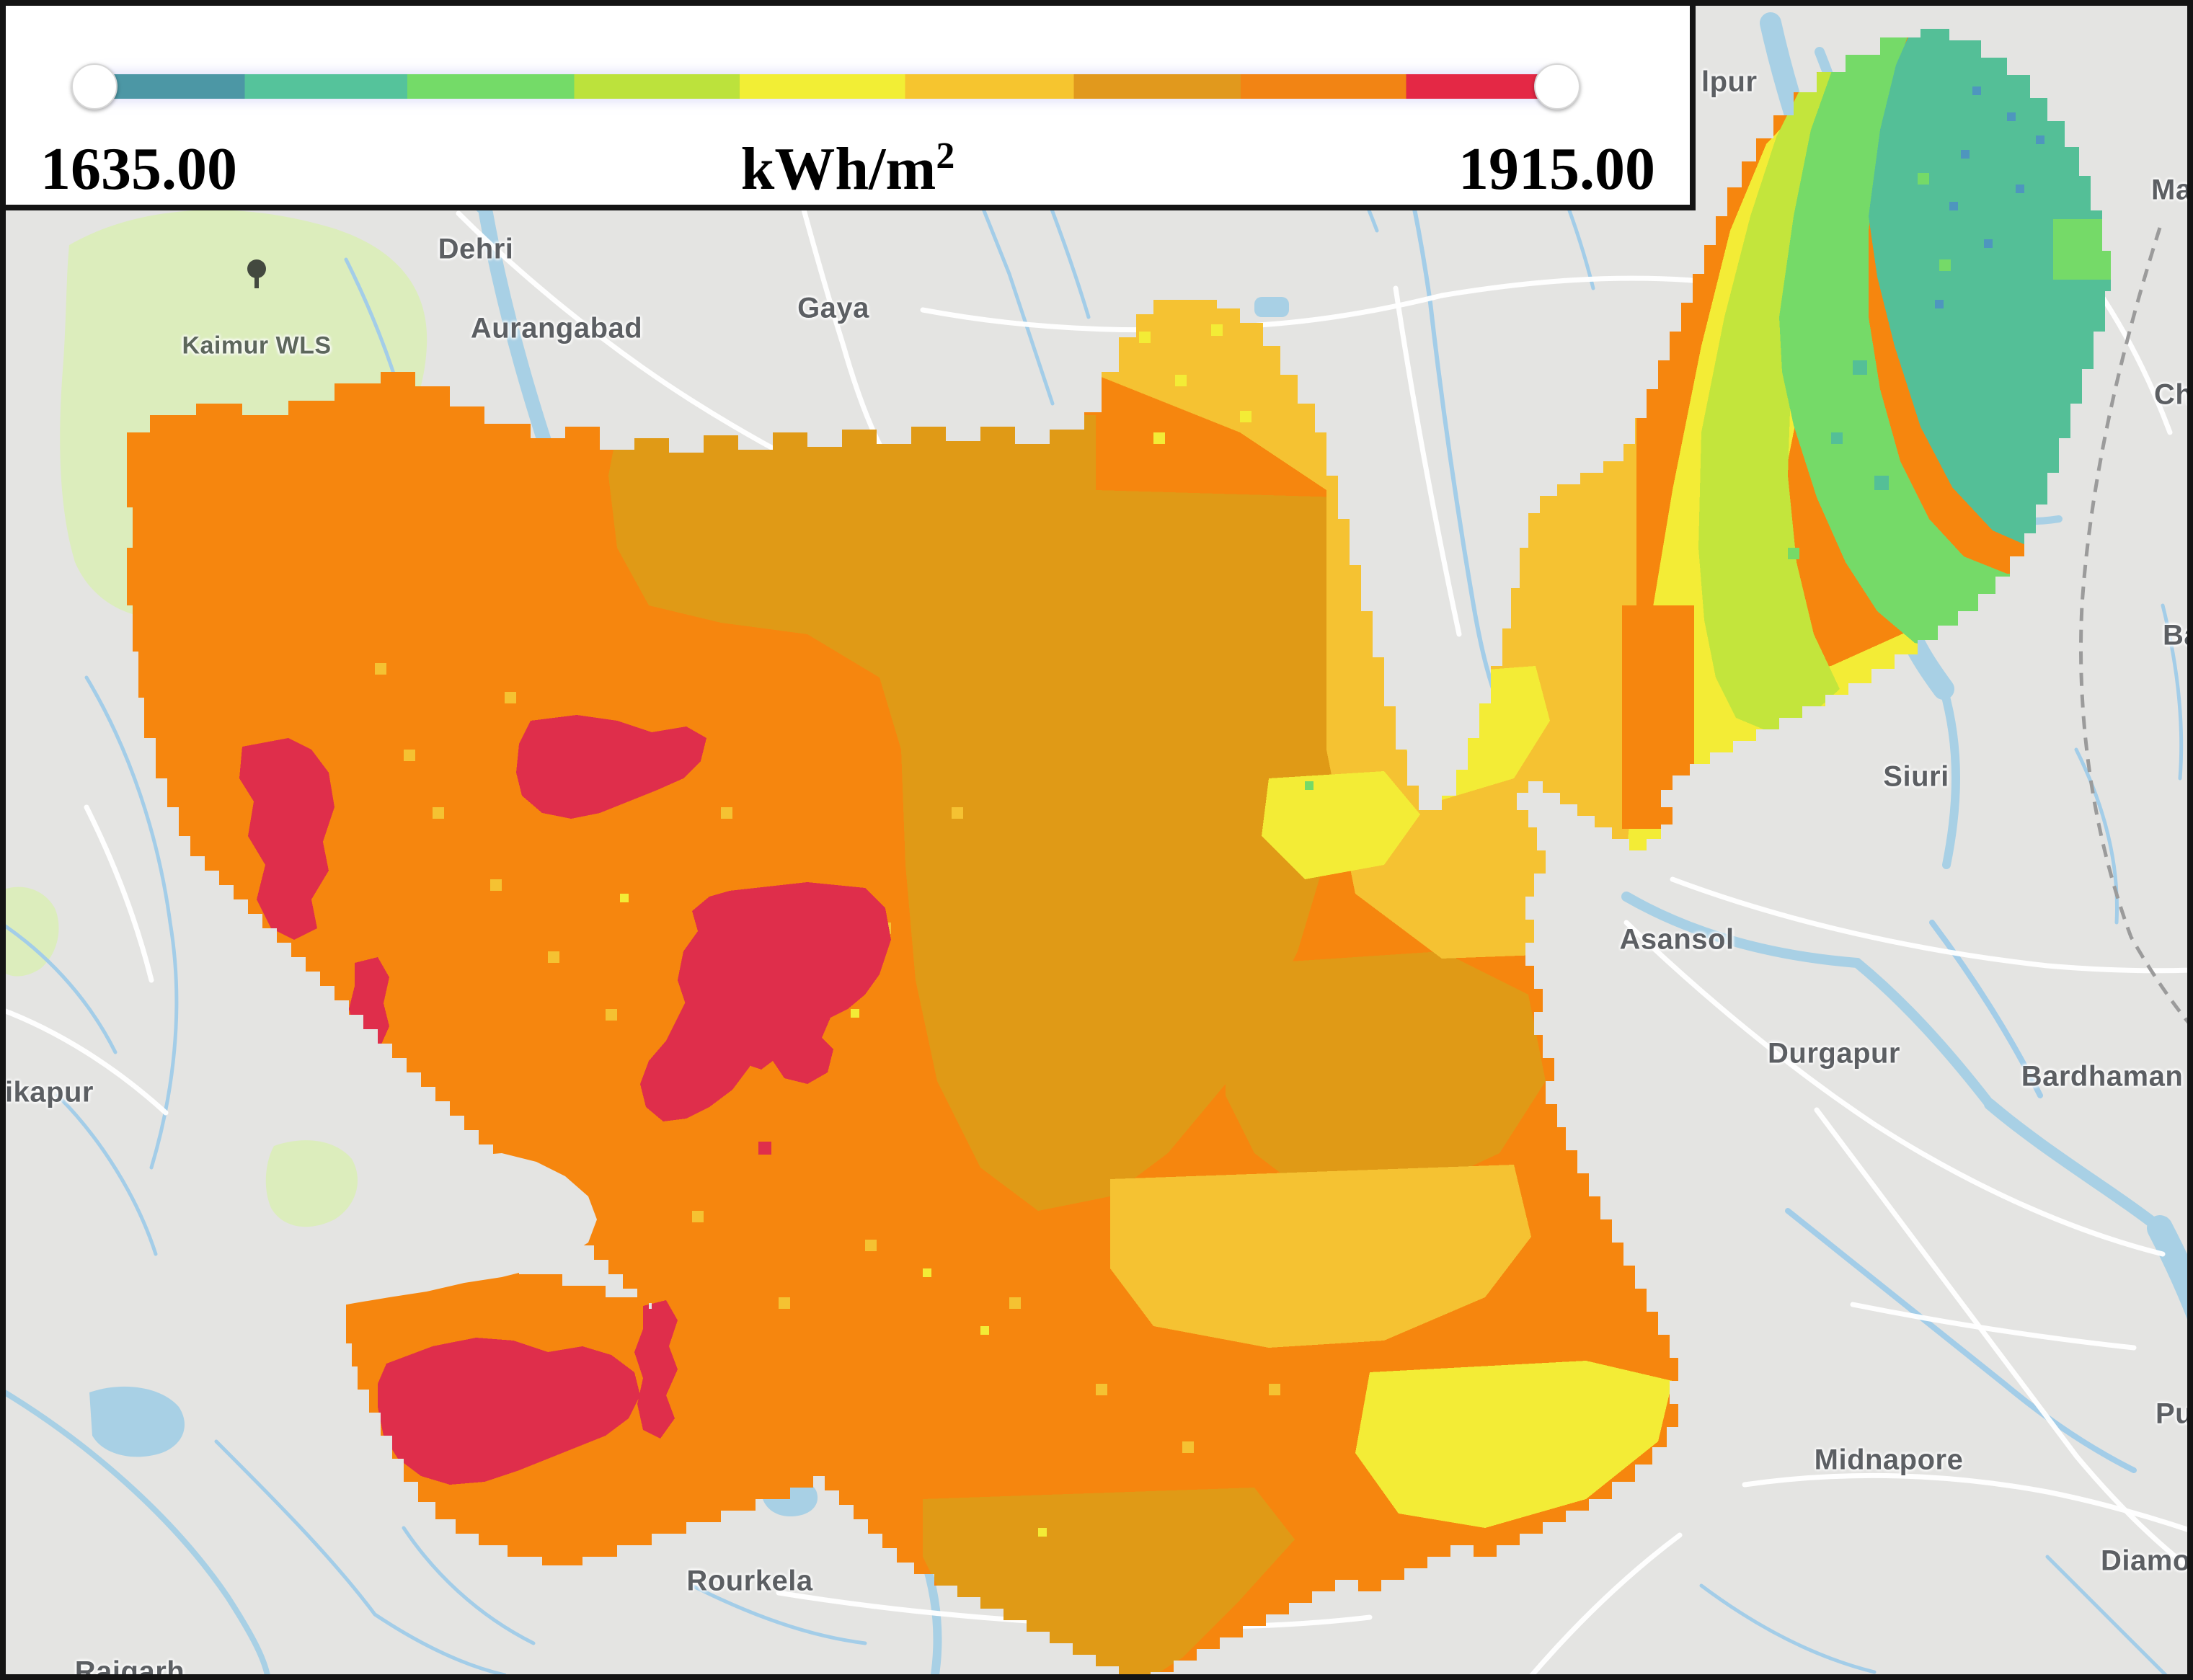 This screenshot has height=1680, width=2193. Describe the element at coordinates (2136, 627) in the screenshot. I see `country-border-line` at that location.